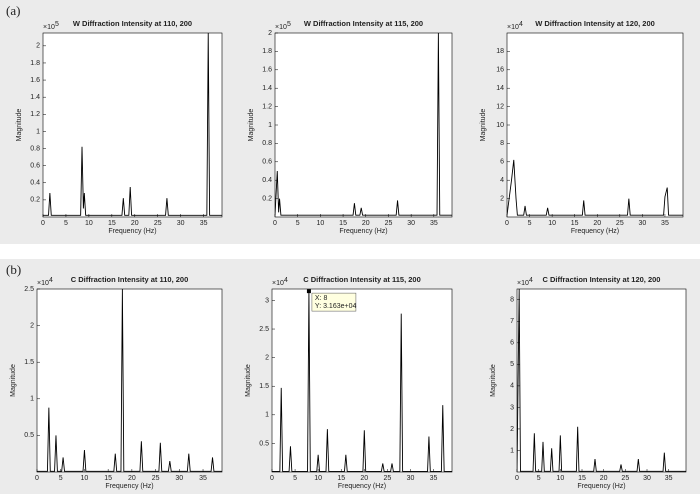 Image resolution: width=700 pixels, height=494 pixels. I want to click on y-tick-label: 0.6, so click(267, 162).